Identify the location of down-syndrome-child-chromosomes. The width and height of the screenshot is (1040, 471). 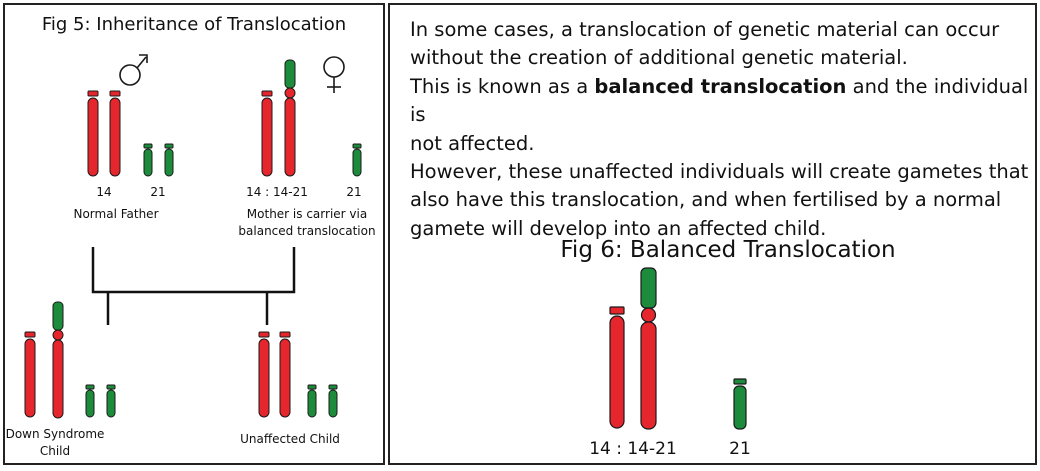
(70, 360).